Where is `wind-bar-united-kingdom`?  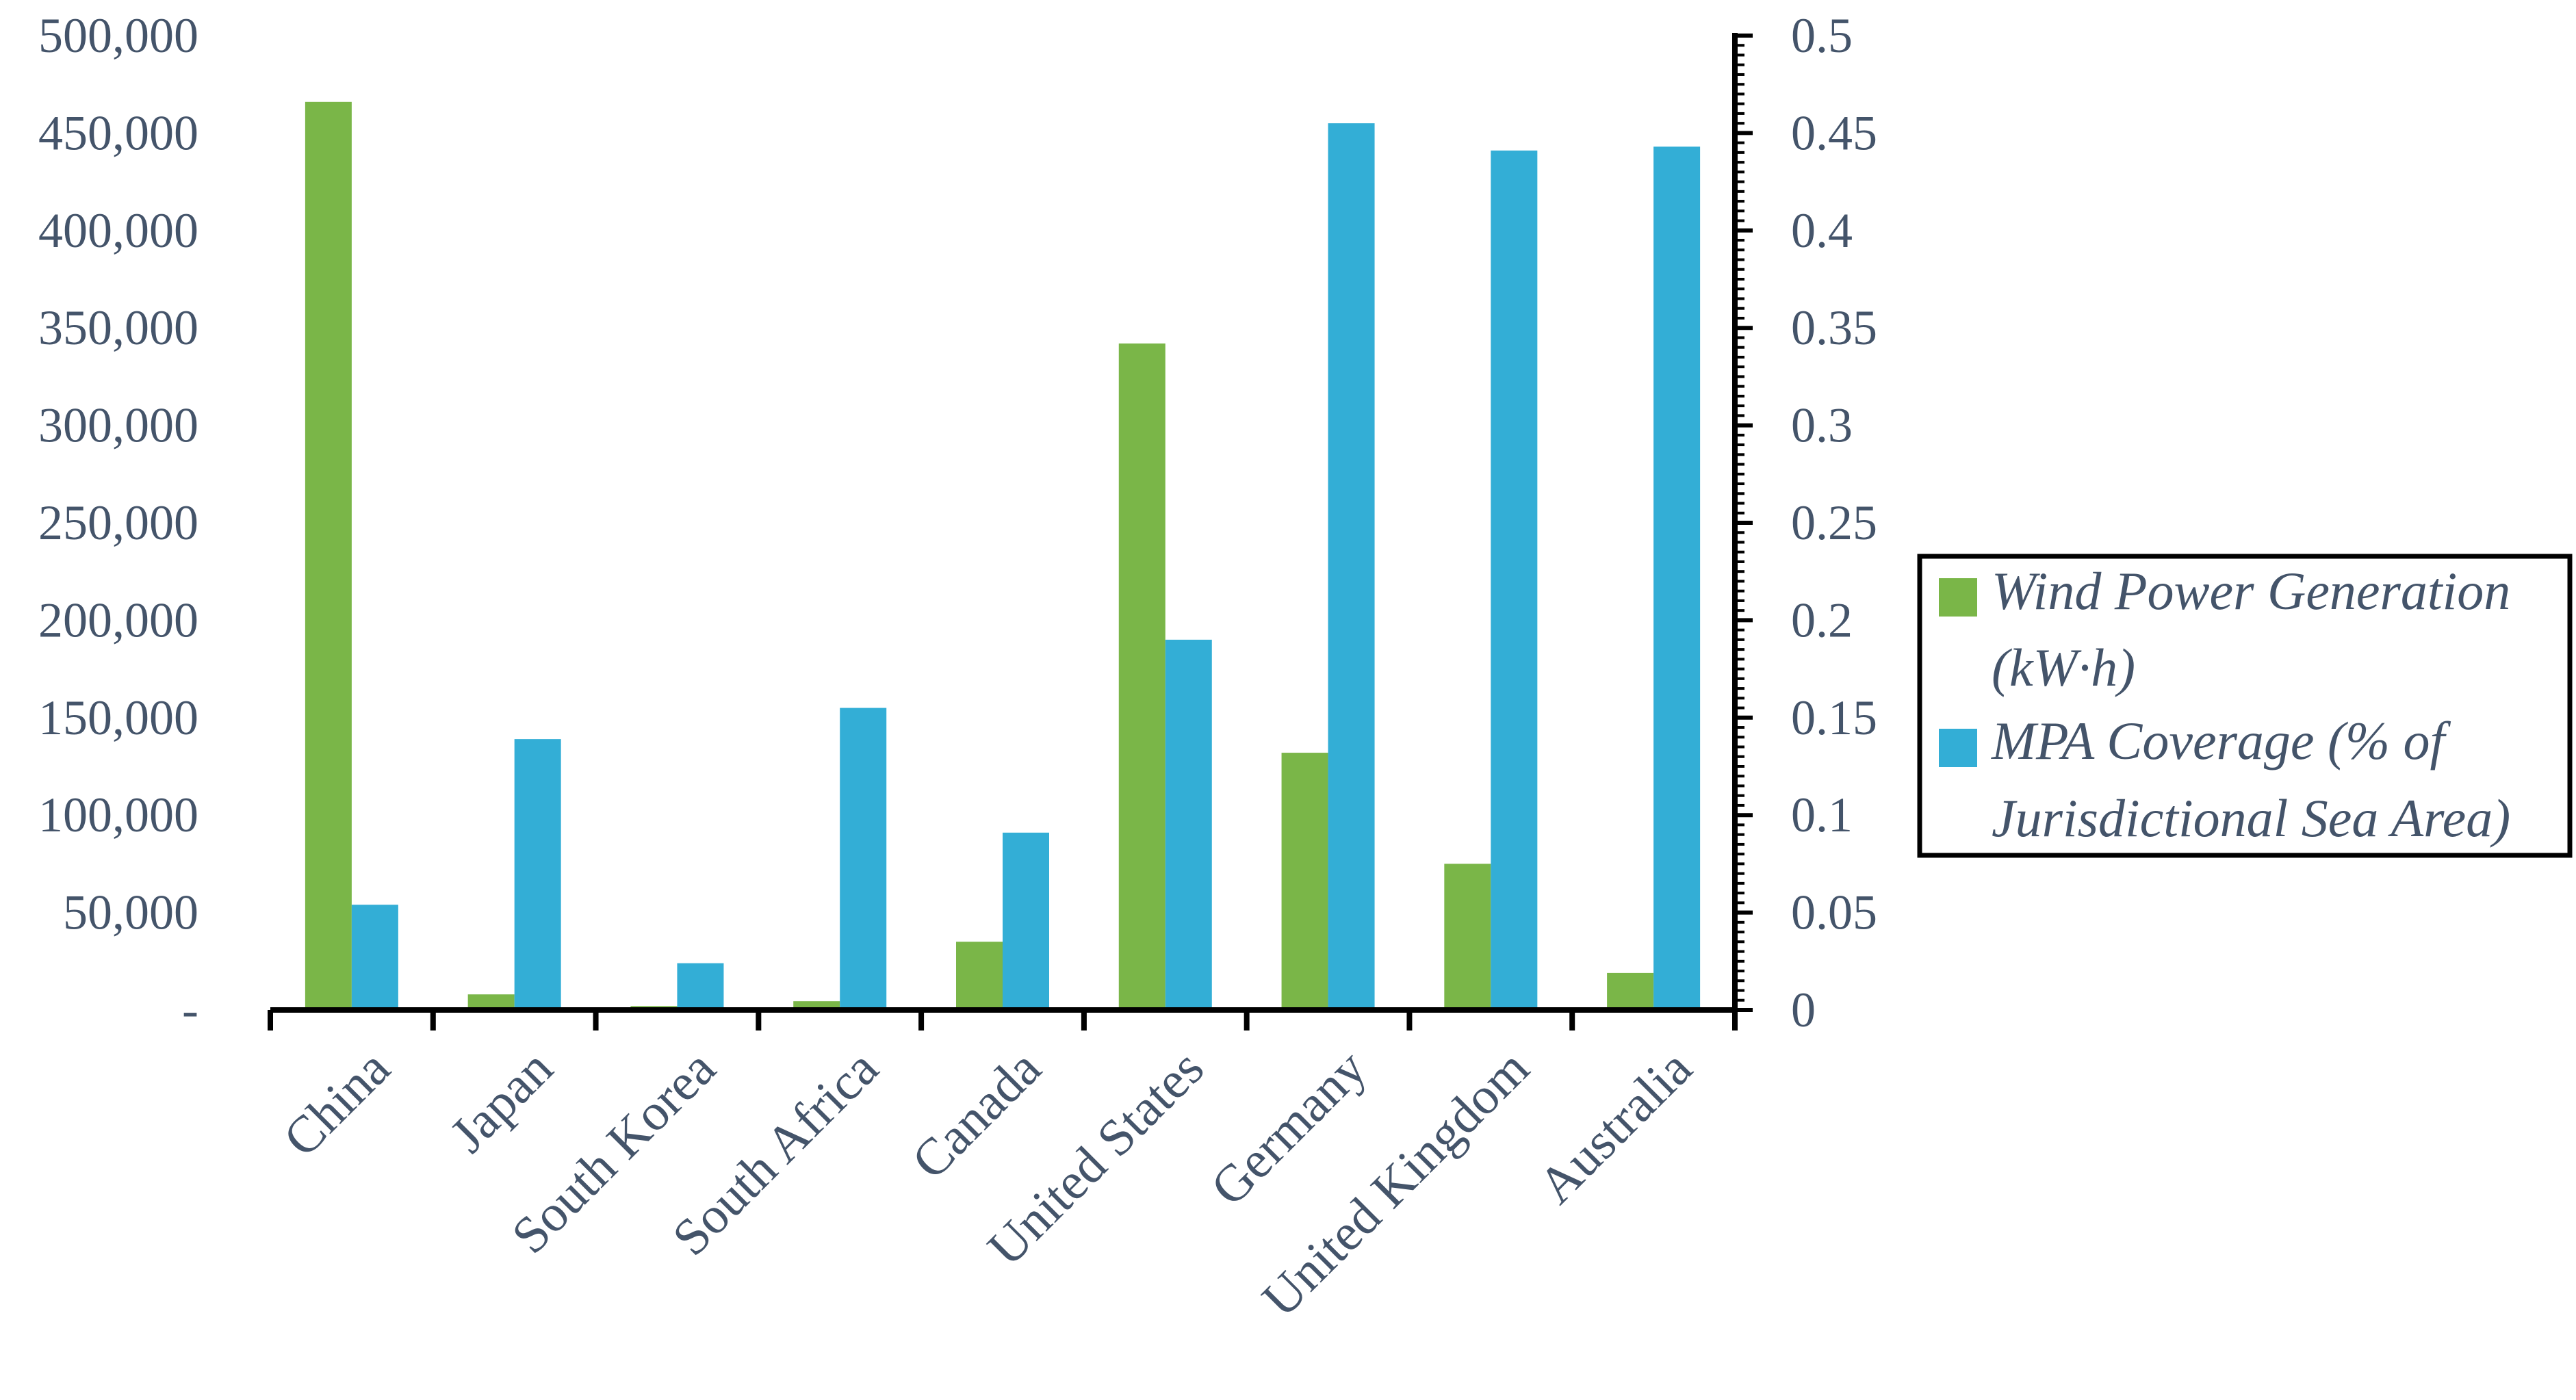
wind-bar-united-kingdom is located at coordinates (1467, 937).